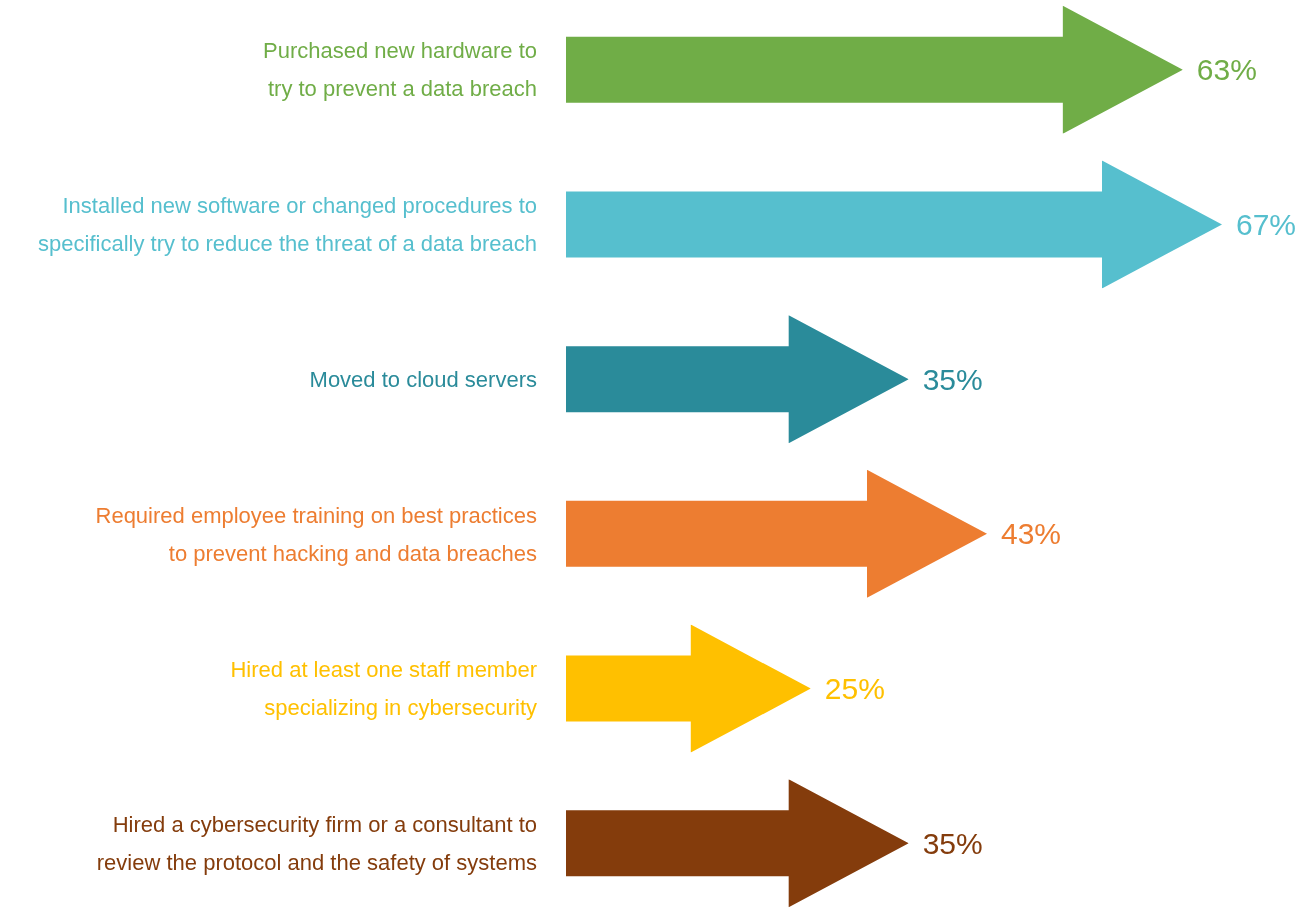 This screenshot has height=913, width=1307. Describe the element at coordinates (316, 844) in the screenshot. I see `y-tick-label: Hired a cybersecurity firm or a consultant to review the protocol and the safety of systems` at that location.